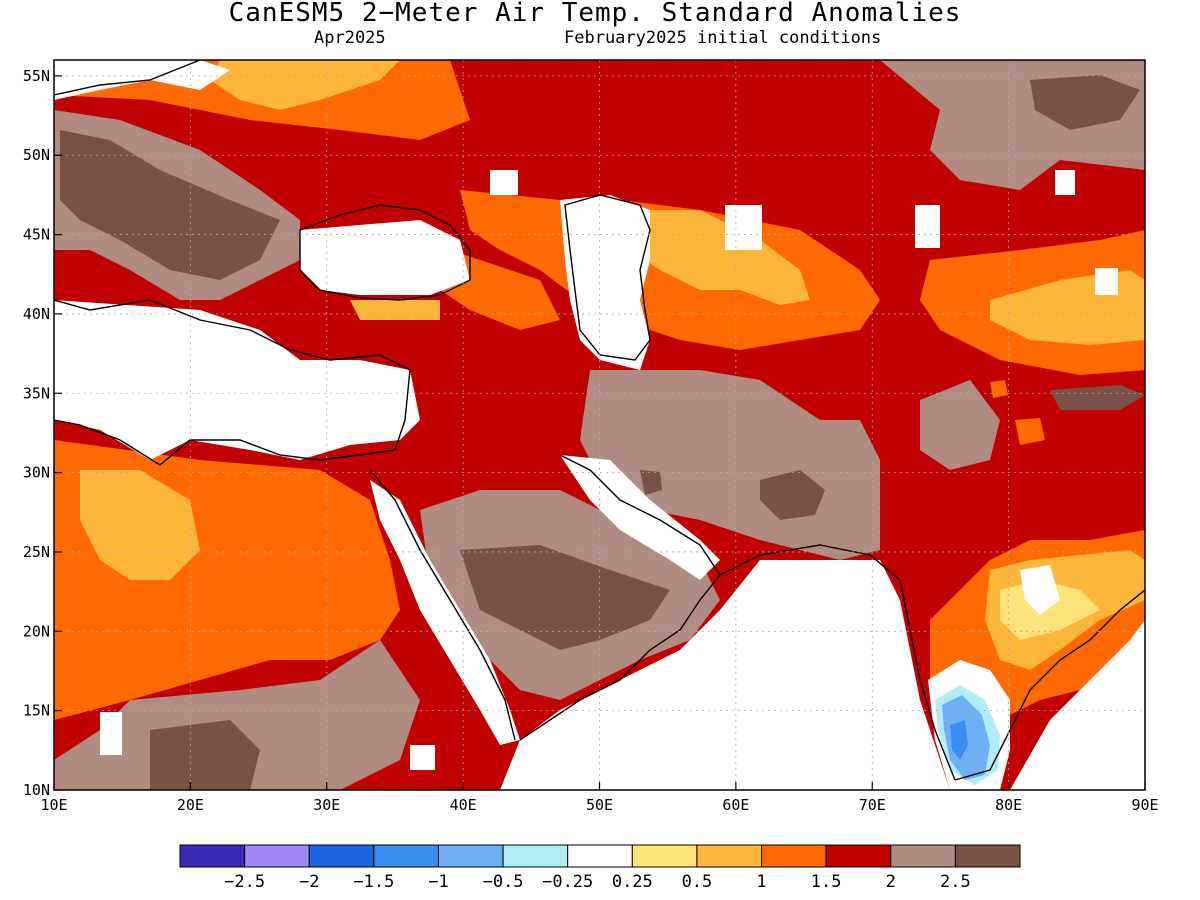  Describe the element at coordinates (503, 882) in the screenshot. I see `colorbar-label: −0.5` at that location.